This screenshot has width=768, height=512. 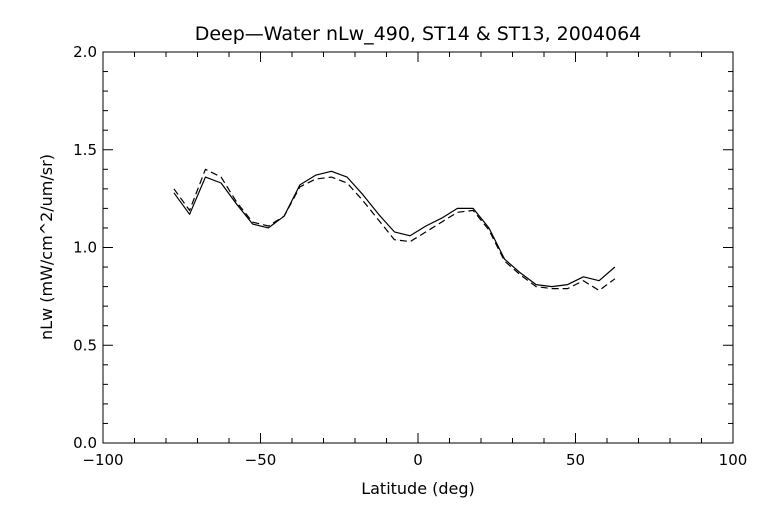 What do you see at coordinates (575, 460) in the screenshot?
I see `x-tick-label: 50` at bounding box center [575, 460].